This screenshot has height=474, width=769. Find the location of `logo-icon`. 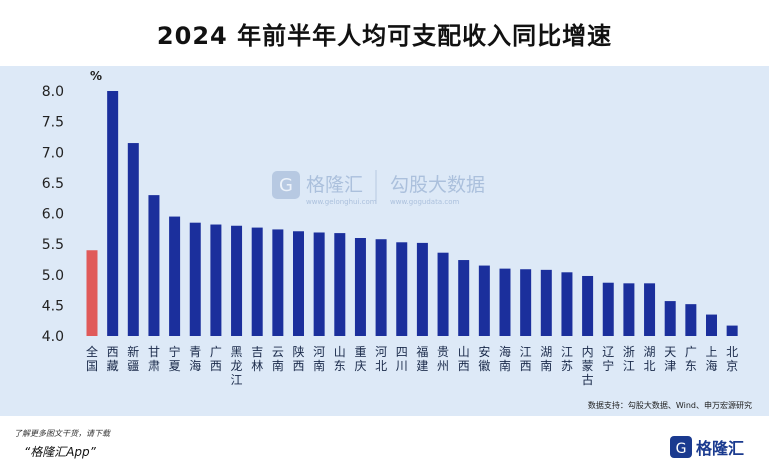

logo-icon is located at coordinates (681, 447).